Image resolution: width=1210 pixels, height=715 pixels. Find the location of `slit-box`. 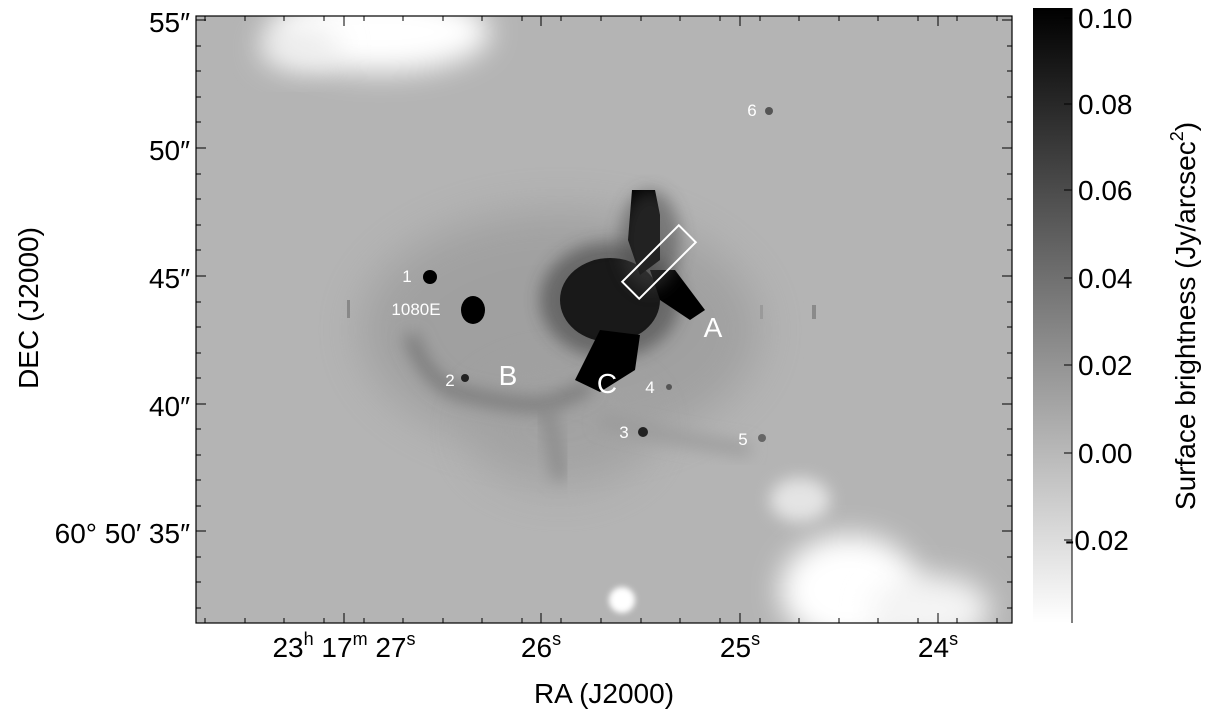

slit-box is located at coordinates (659, 262).